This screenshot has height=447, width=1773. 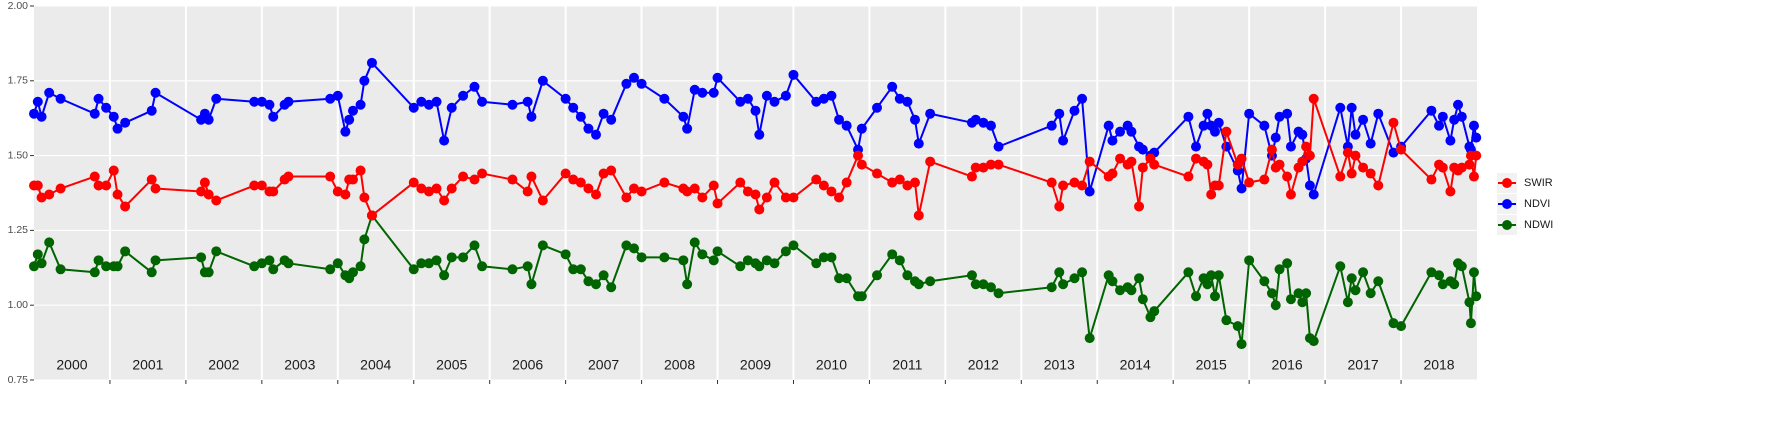 What do you see at coordinates (18, 380) in the screenshot?
I see `y-tick-label: 0.75` at bounding box center [18, 380].